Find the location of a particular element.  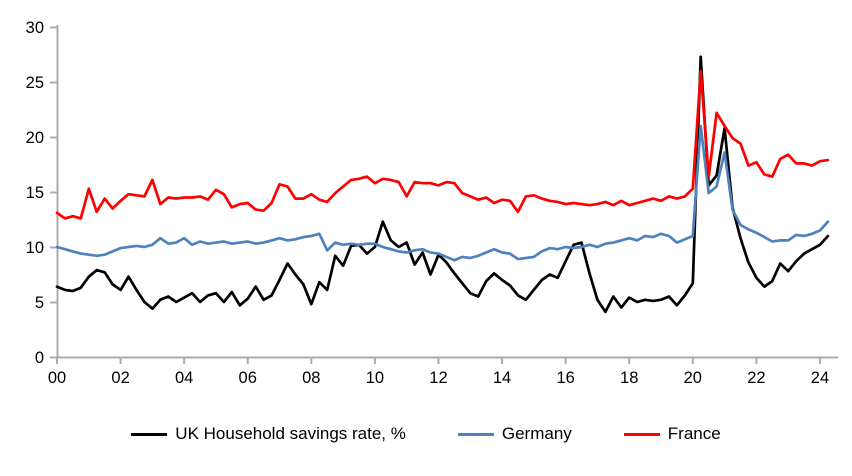

legend-item-1: Germany is located at coordinates (514, 434).